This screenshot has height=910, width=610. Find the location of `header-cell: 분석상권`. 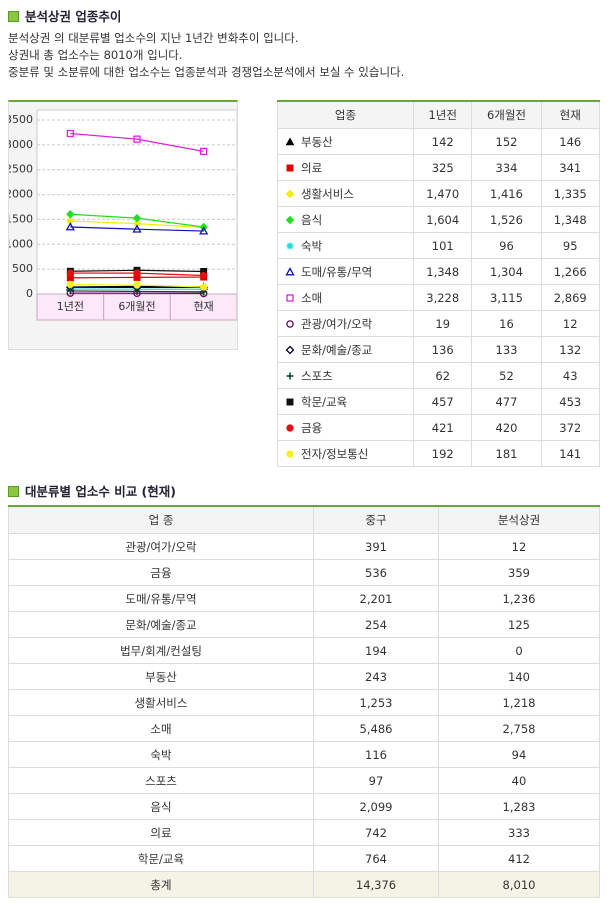

header-cell: 분석상권 is located at coordinates (519, 519).